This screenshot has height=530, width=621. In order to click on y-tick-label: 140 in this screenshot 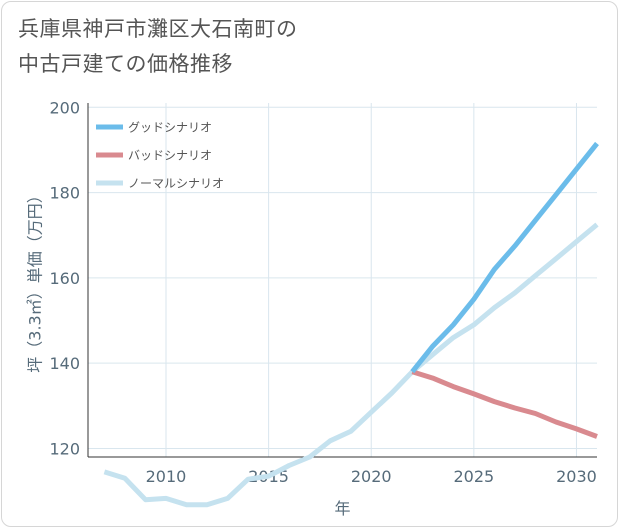, I will do `click(64, 363)`.